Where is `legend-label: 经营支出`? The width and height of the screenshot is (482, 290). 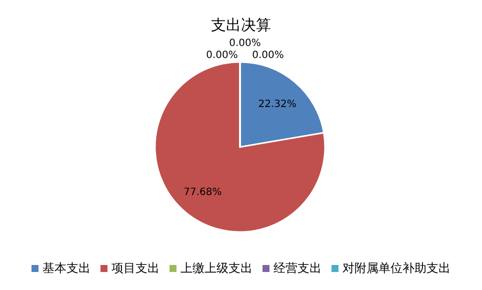
legend-label: 经营支出 is located at coordinates (298, 268).